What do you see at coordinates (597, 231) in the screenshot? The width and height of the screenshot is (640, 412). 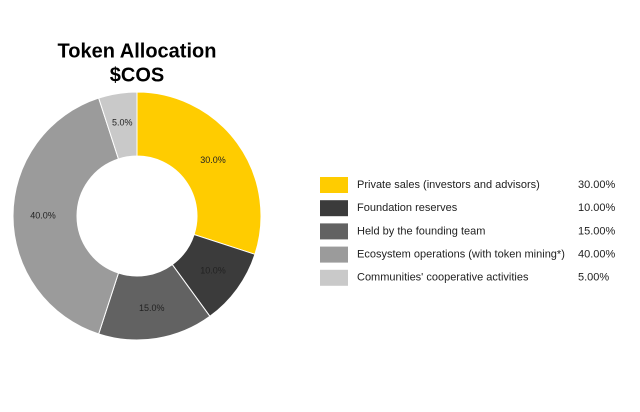 I see `legend-value: 15.00%` at bounding box center [597, 231].